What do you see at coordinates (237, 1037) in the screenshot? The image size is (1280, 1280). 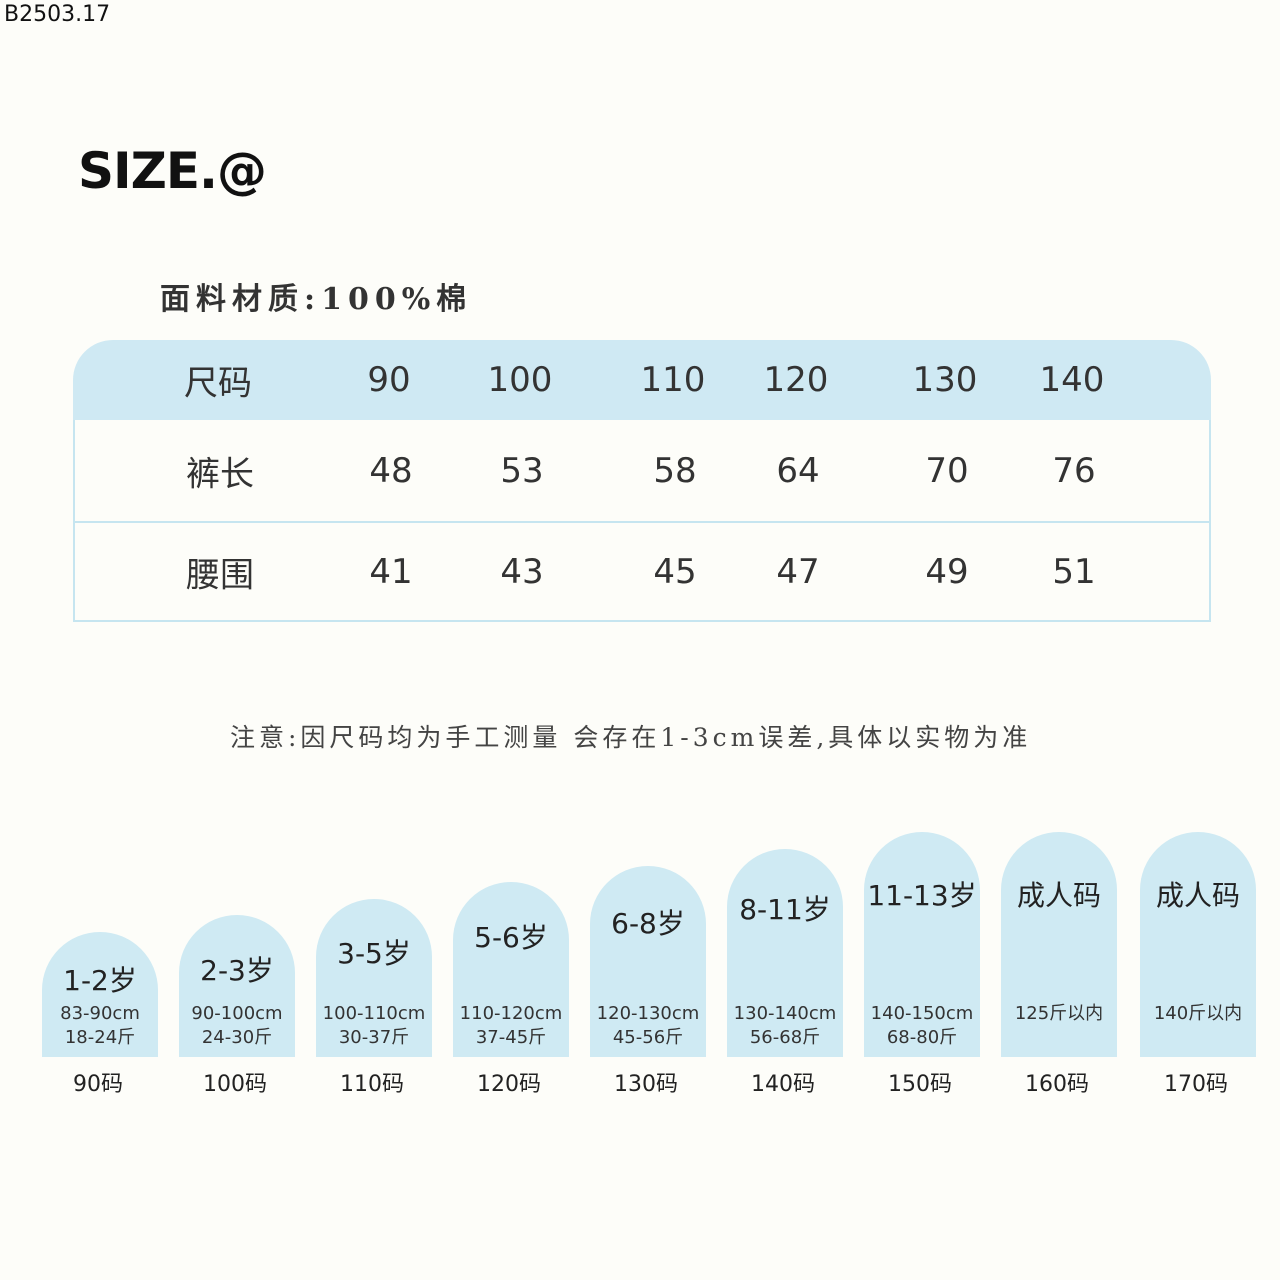 I see `weight-range: 24-30斤` at bounding box center [237, 1037].